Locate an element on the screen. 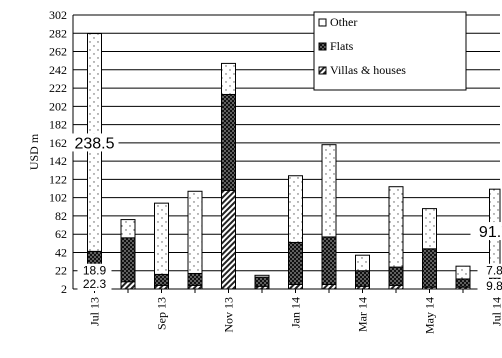 This screenshot has width=502, height=358. y-tick-label: 2 is located at coordinates (64, 289).